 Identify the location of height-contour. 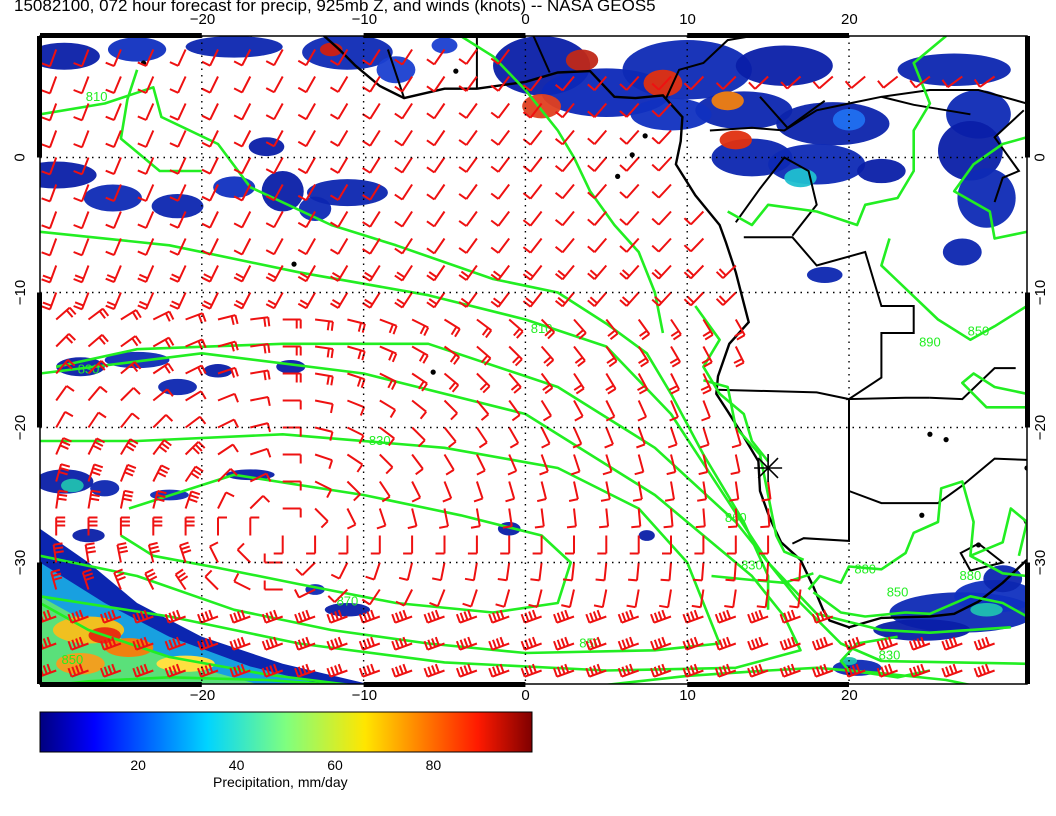
(885, 657).